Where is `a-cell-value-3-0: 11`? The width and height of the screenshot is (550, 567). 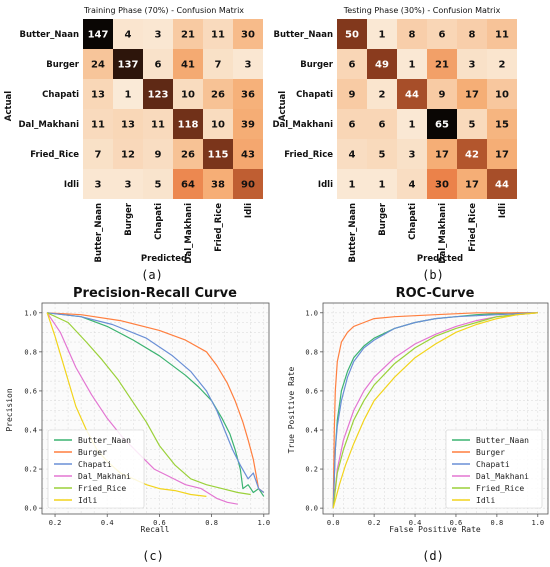 a-cell-value-3-0: 11 is located at coordinates (98, 125).